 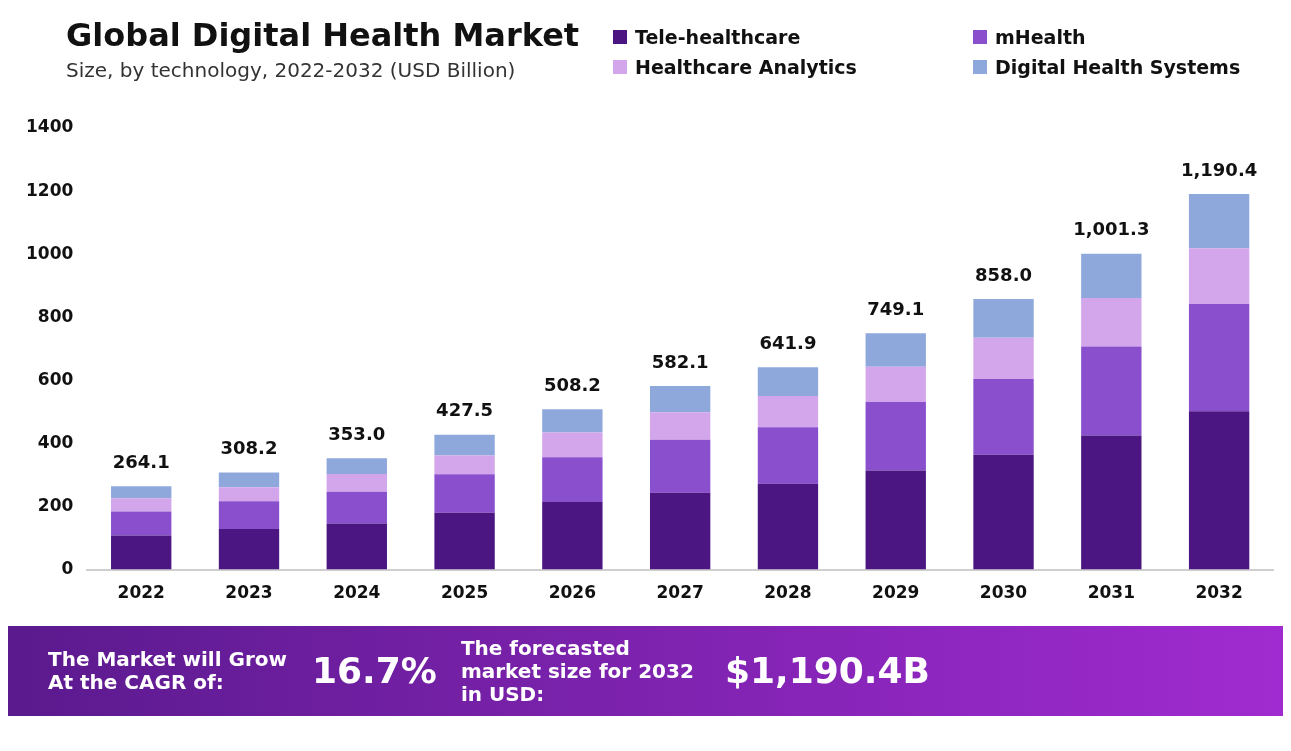 I want to click on chart-title: Global Digital Health Market, so click(x=323, y=35).